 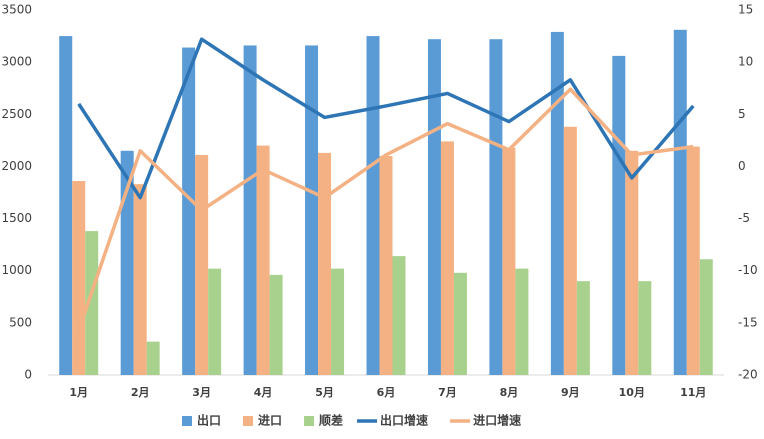 I want to click on legend-label: 出口, so click(x=209, y=420).